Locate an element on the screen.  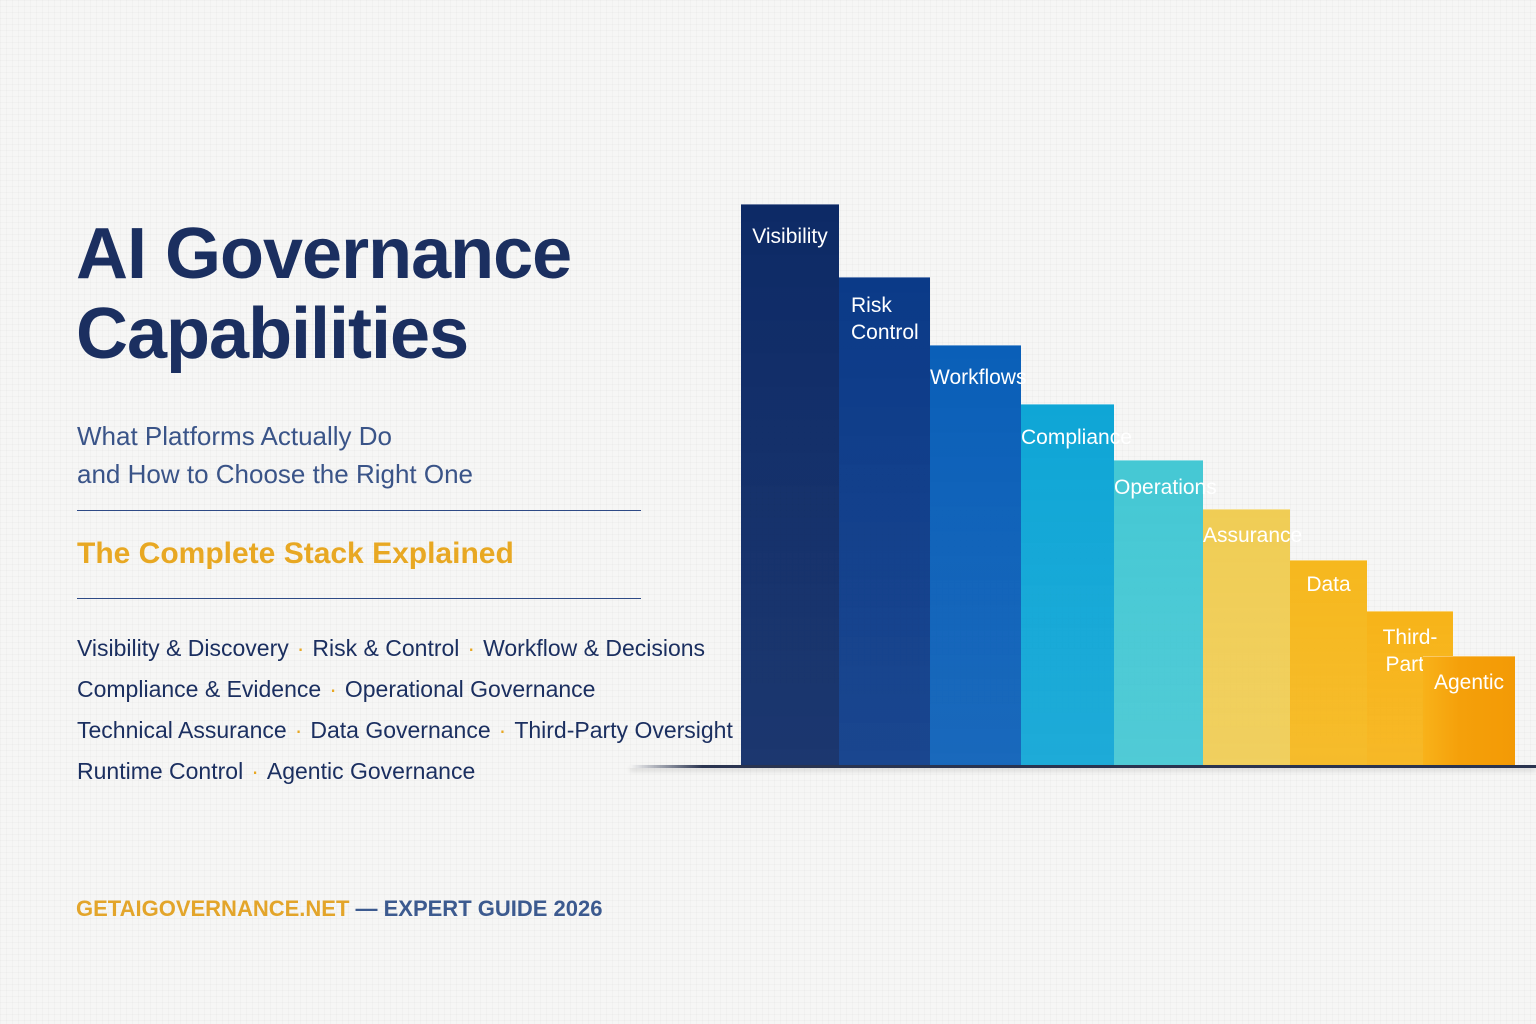
bar-label-line2: Control is located at coordinates (885, 332).